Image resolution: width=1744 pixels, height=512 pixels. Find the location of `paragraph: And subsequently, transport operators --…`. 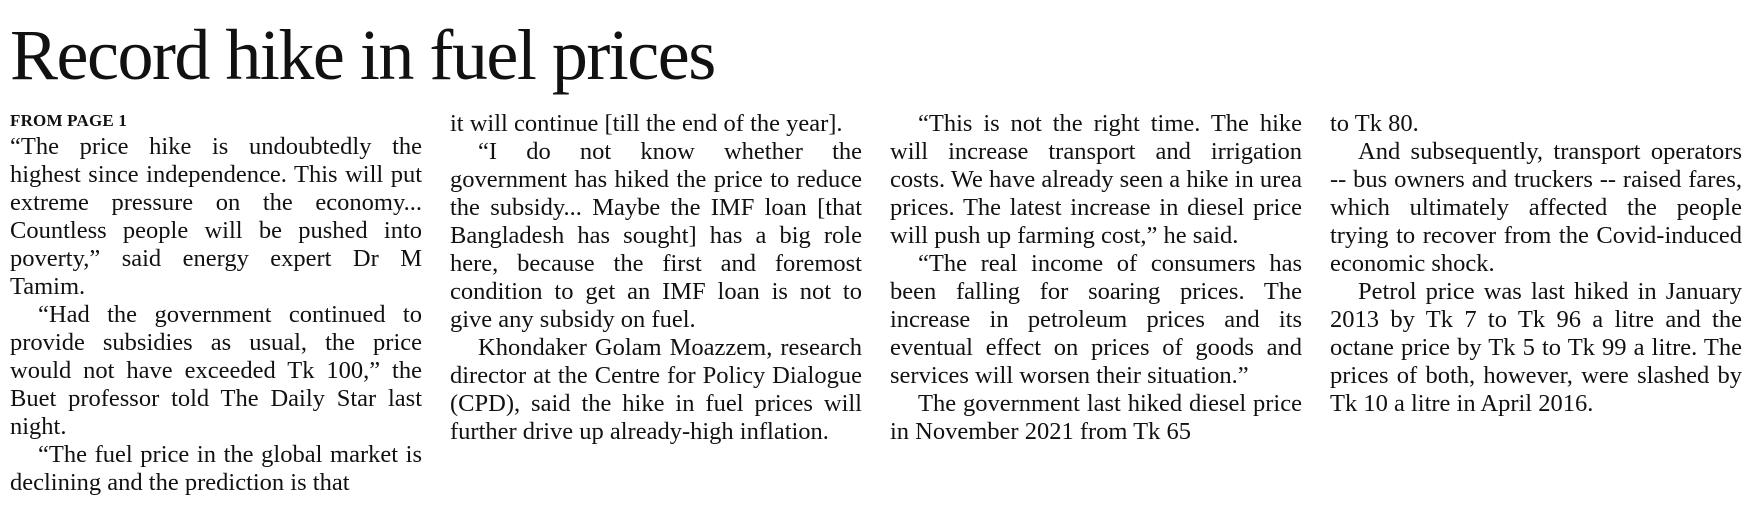

paragraph: And subsequently, transport operators --… is located at coordinates (1536, 207).